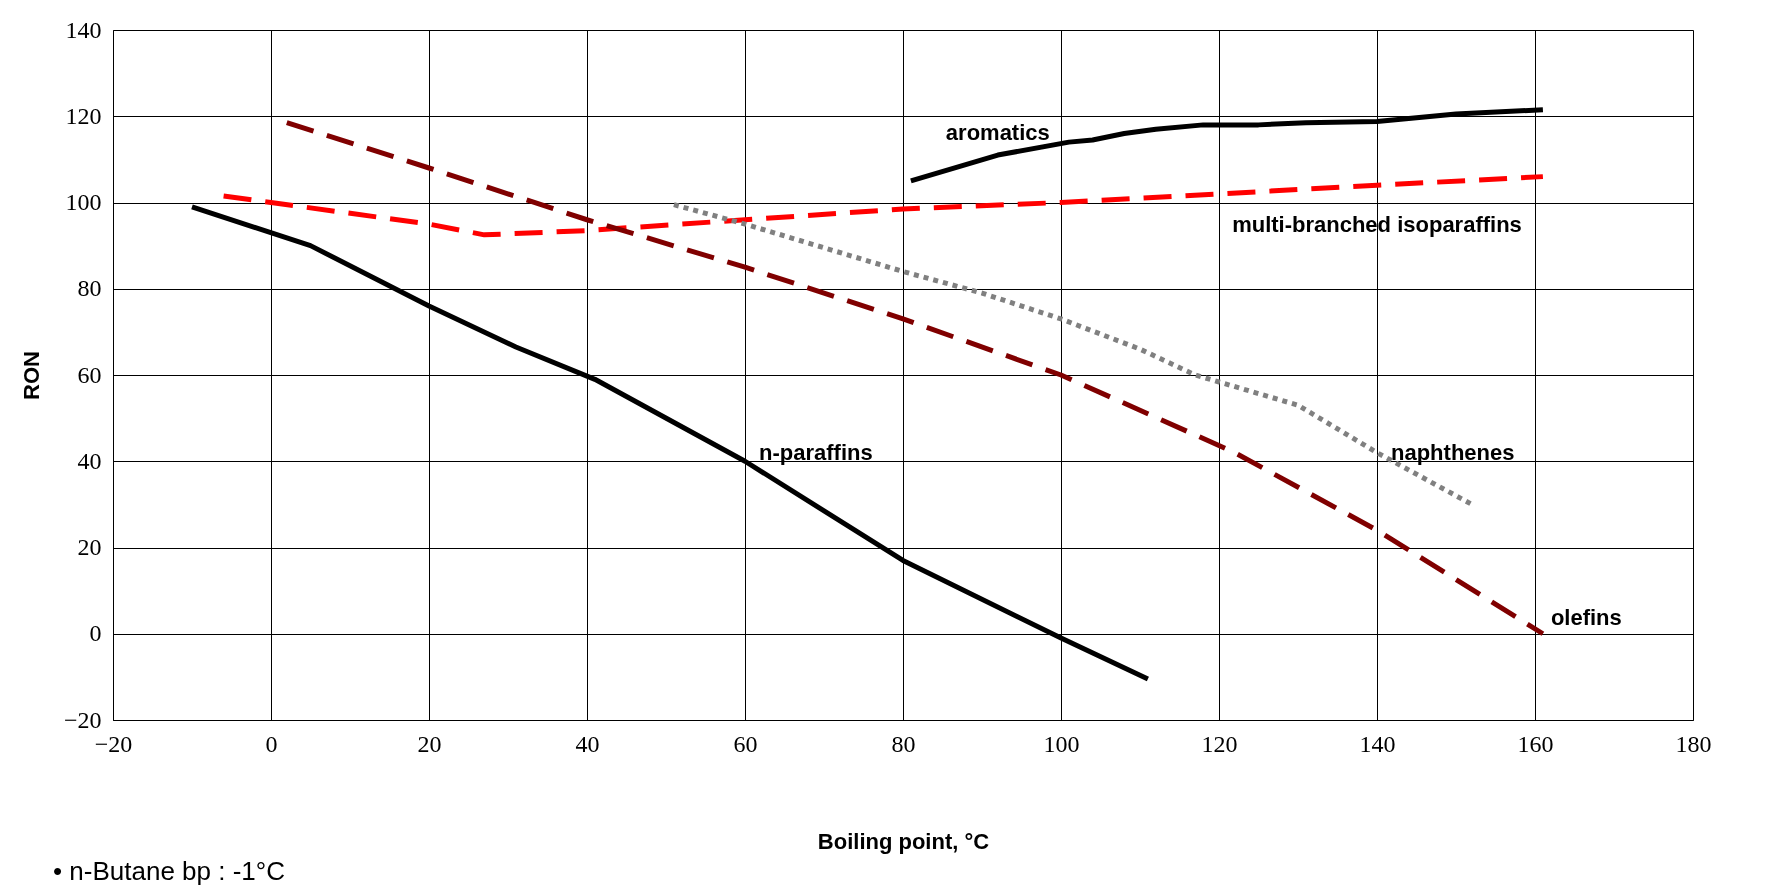 Image resolution: width=1773 pixels, height=889 pixels. Describe the element at coordinates (271, 743) in the screenshot. I see `x-tick-label: 0` at that location.